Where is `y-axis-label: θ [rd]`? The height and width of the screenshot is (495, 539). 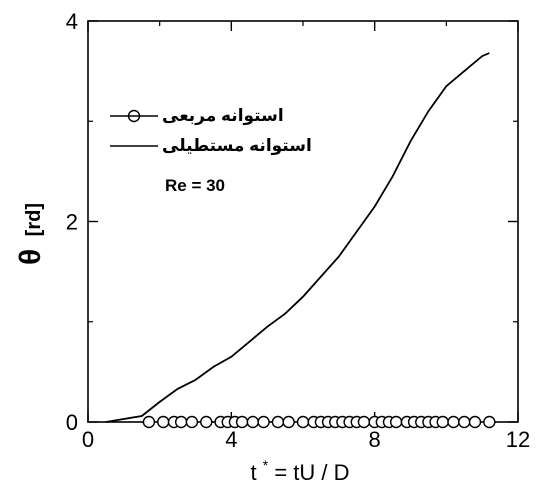 y-axis-label: θ [rd] is located at coordinates (30, 234).